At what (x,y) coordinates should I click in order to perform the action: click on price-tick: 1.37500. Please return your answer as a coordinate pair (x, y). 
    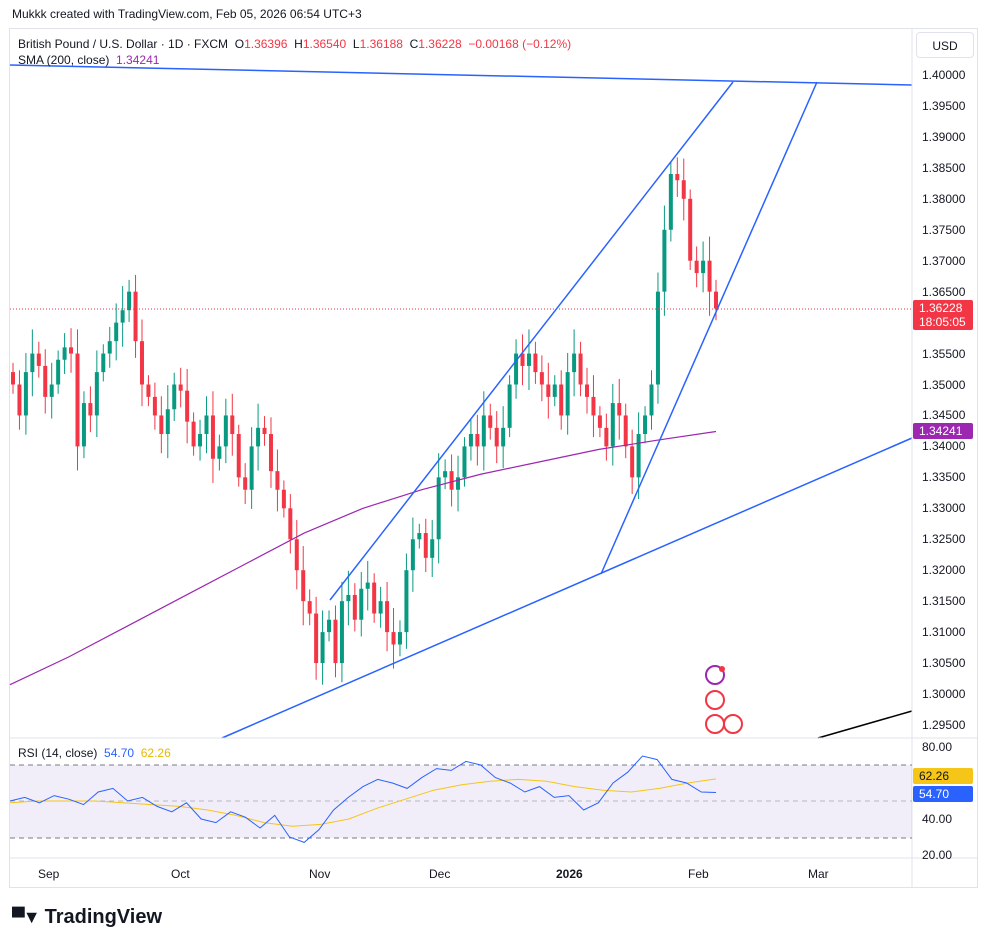
    Looking at the image, I should click on (944, 229).